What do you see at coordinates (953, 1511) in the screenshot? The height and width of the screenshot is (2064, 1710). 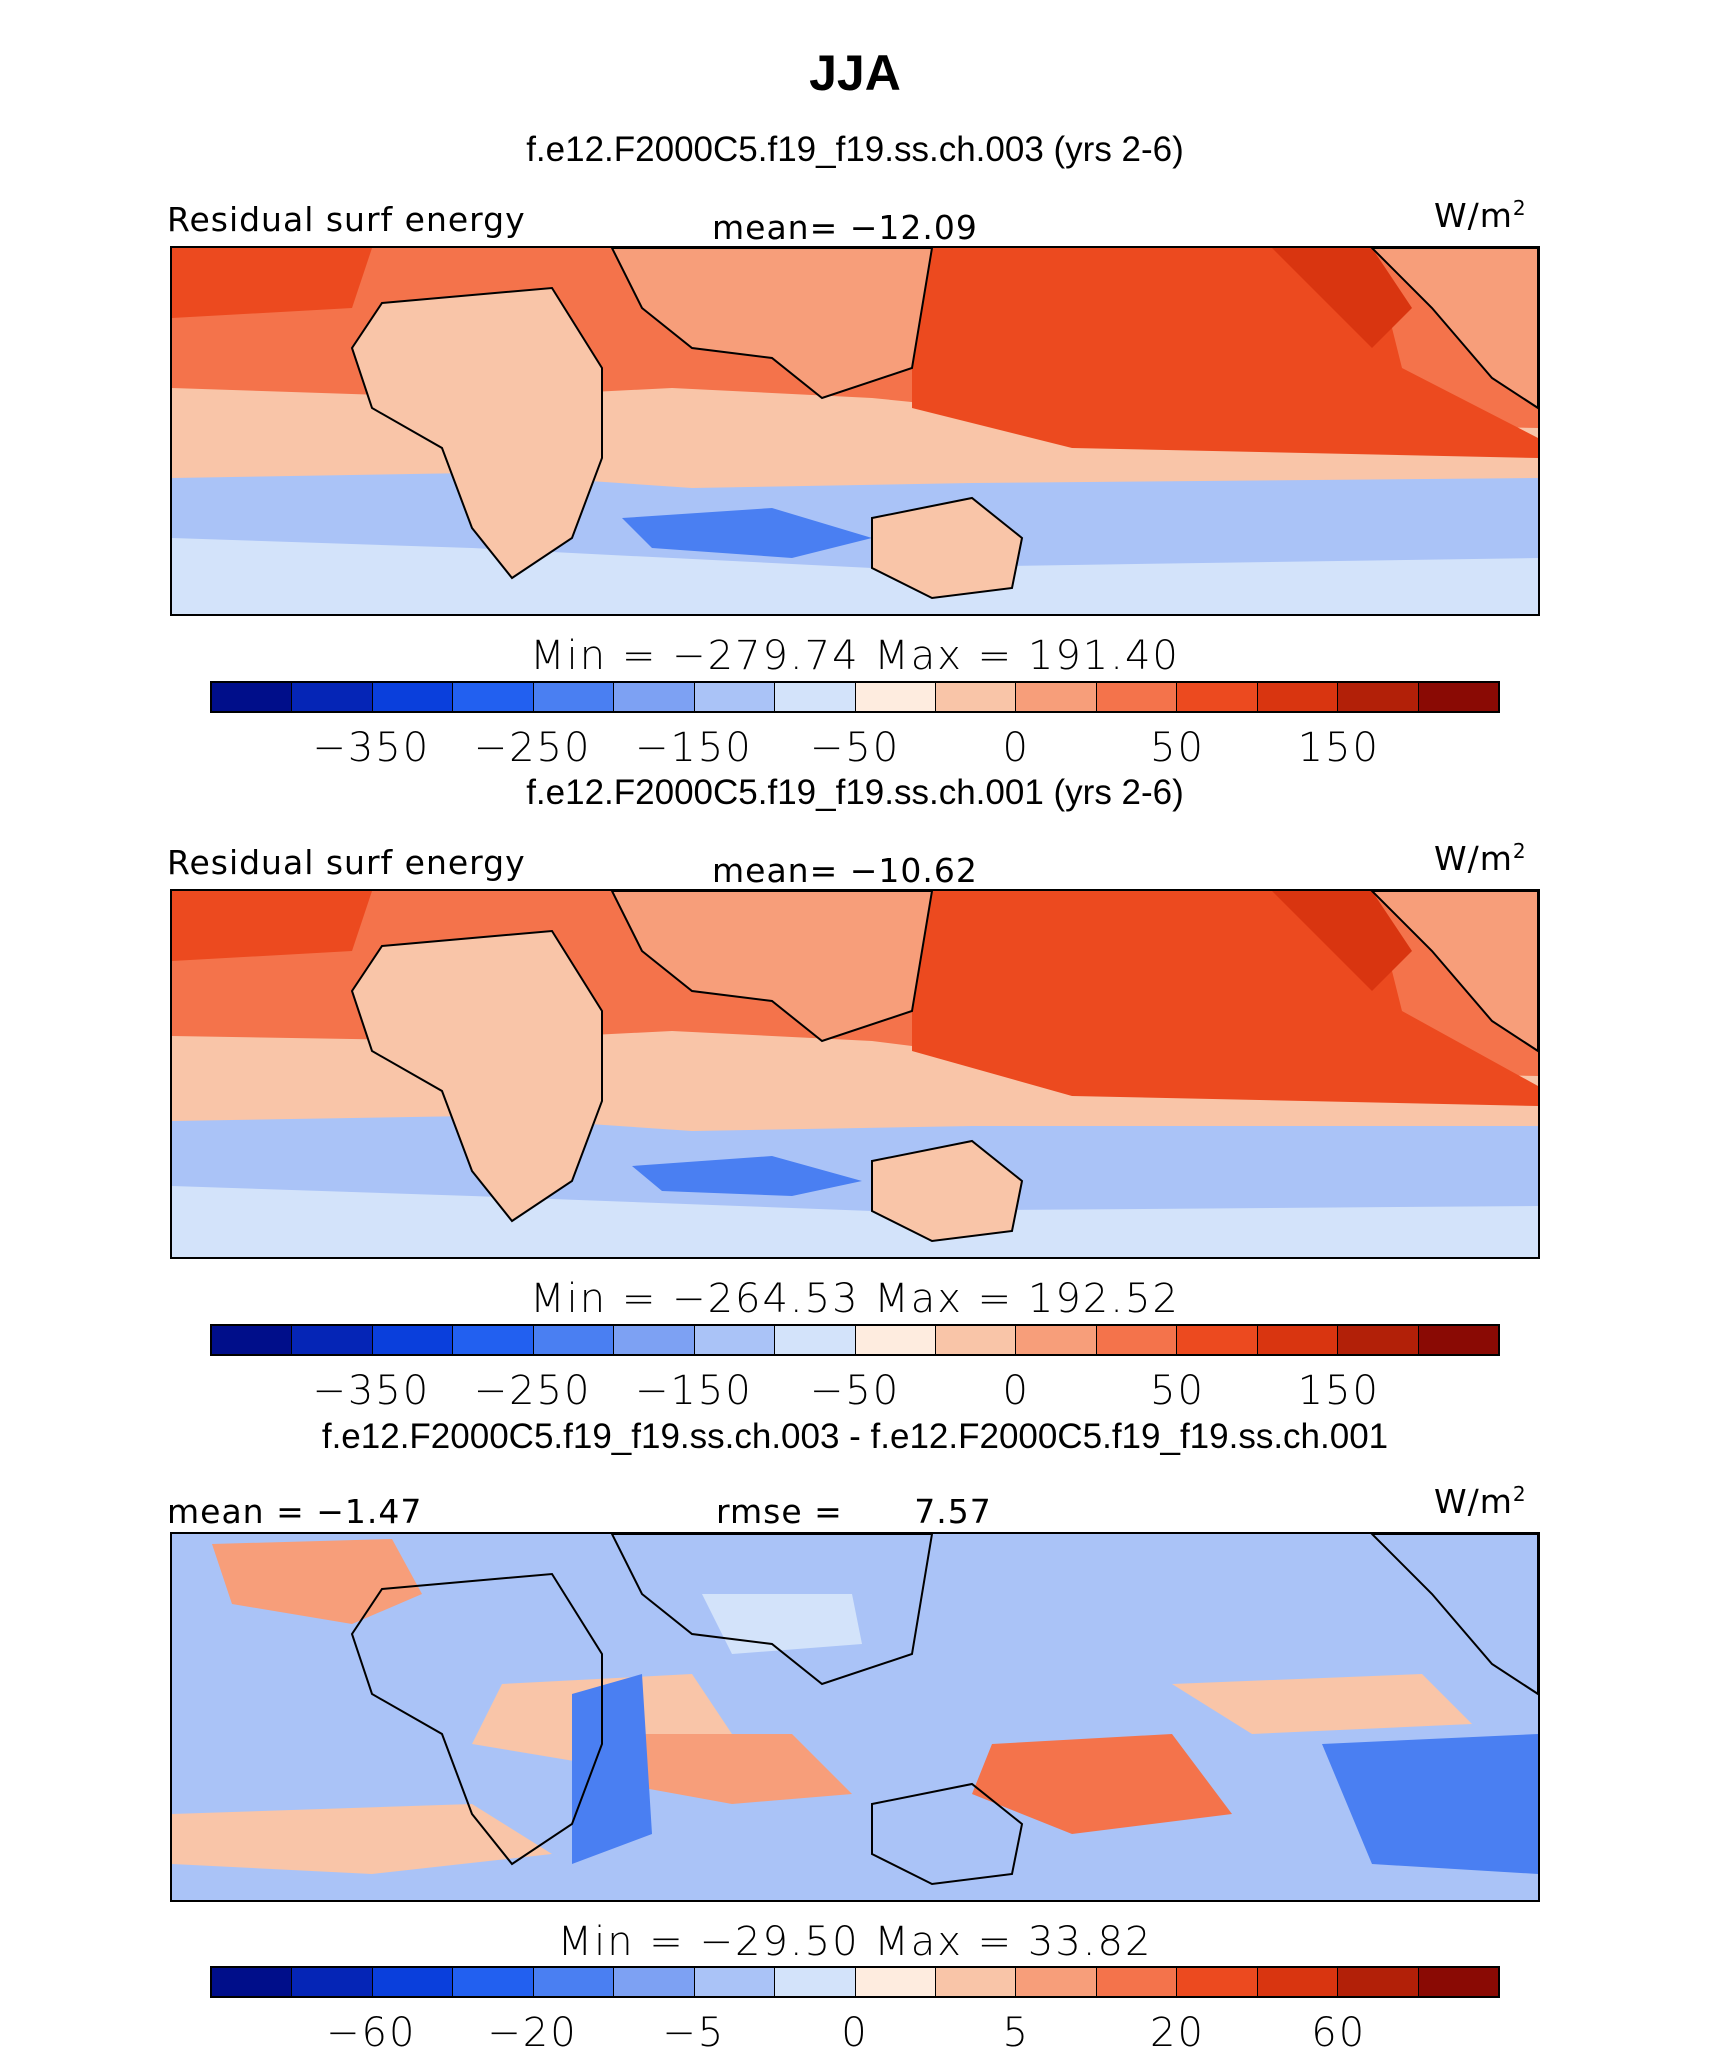 I see `panel3-rmse-value: 7.57` at bounding box center [953, 1511].